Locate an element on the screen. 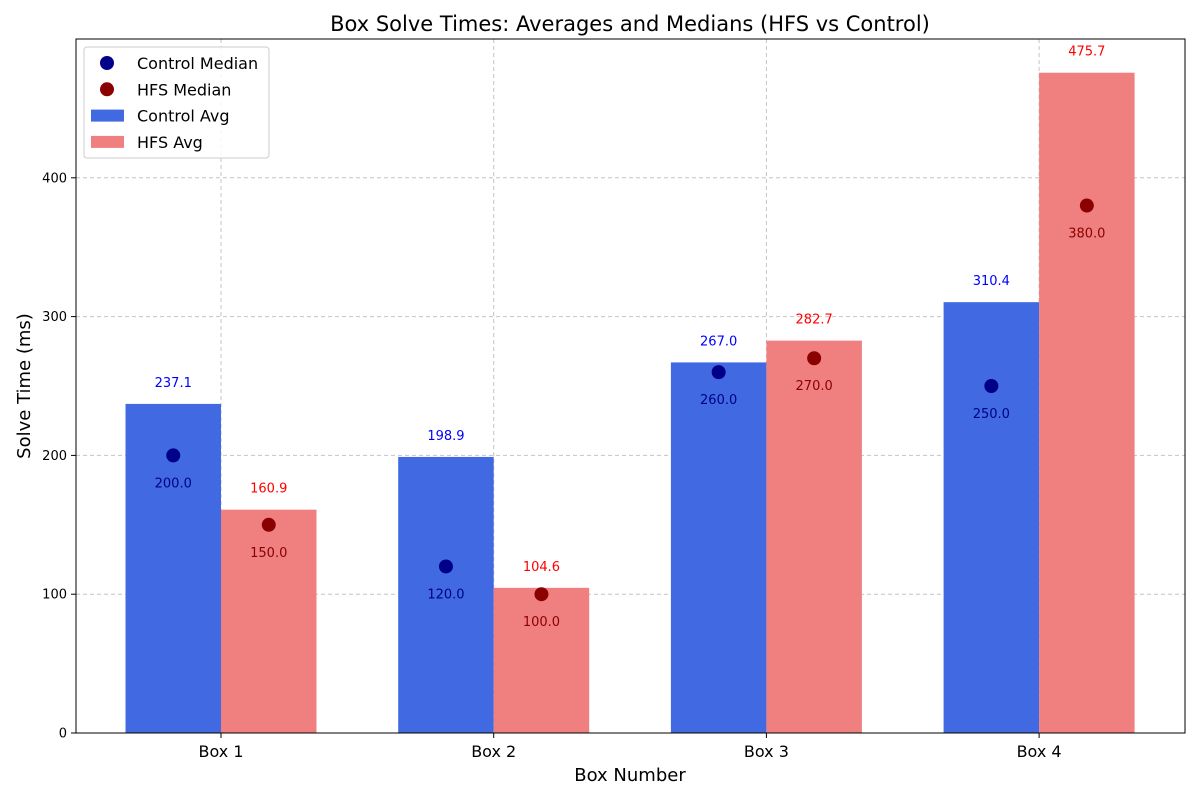  x-tick-label: Box 2 is located at coordinates (493, 751).